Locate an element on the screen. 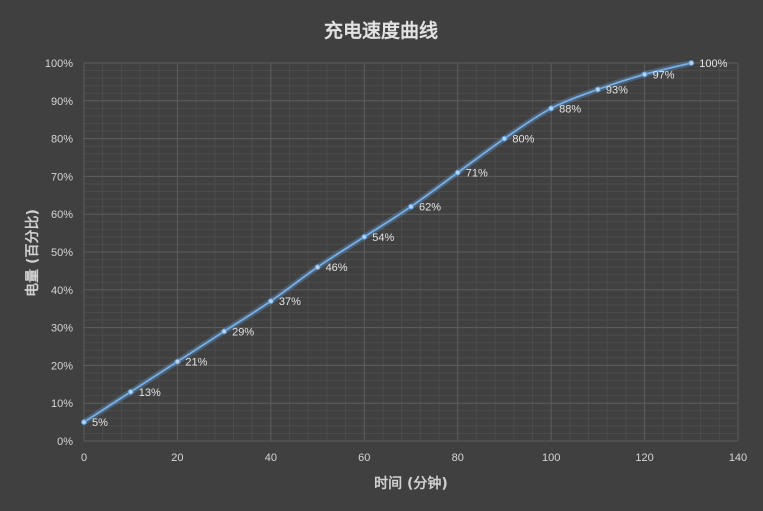  data-label: 80% is located at coordinates (523, 140).